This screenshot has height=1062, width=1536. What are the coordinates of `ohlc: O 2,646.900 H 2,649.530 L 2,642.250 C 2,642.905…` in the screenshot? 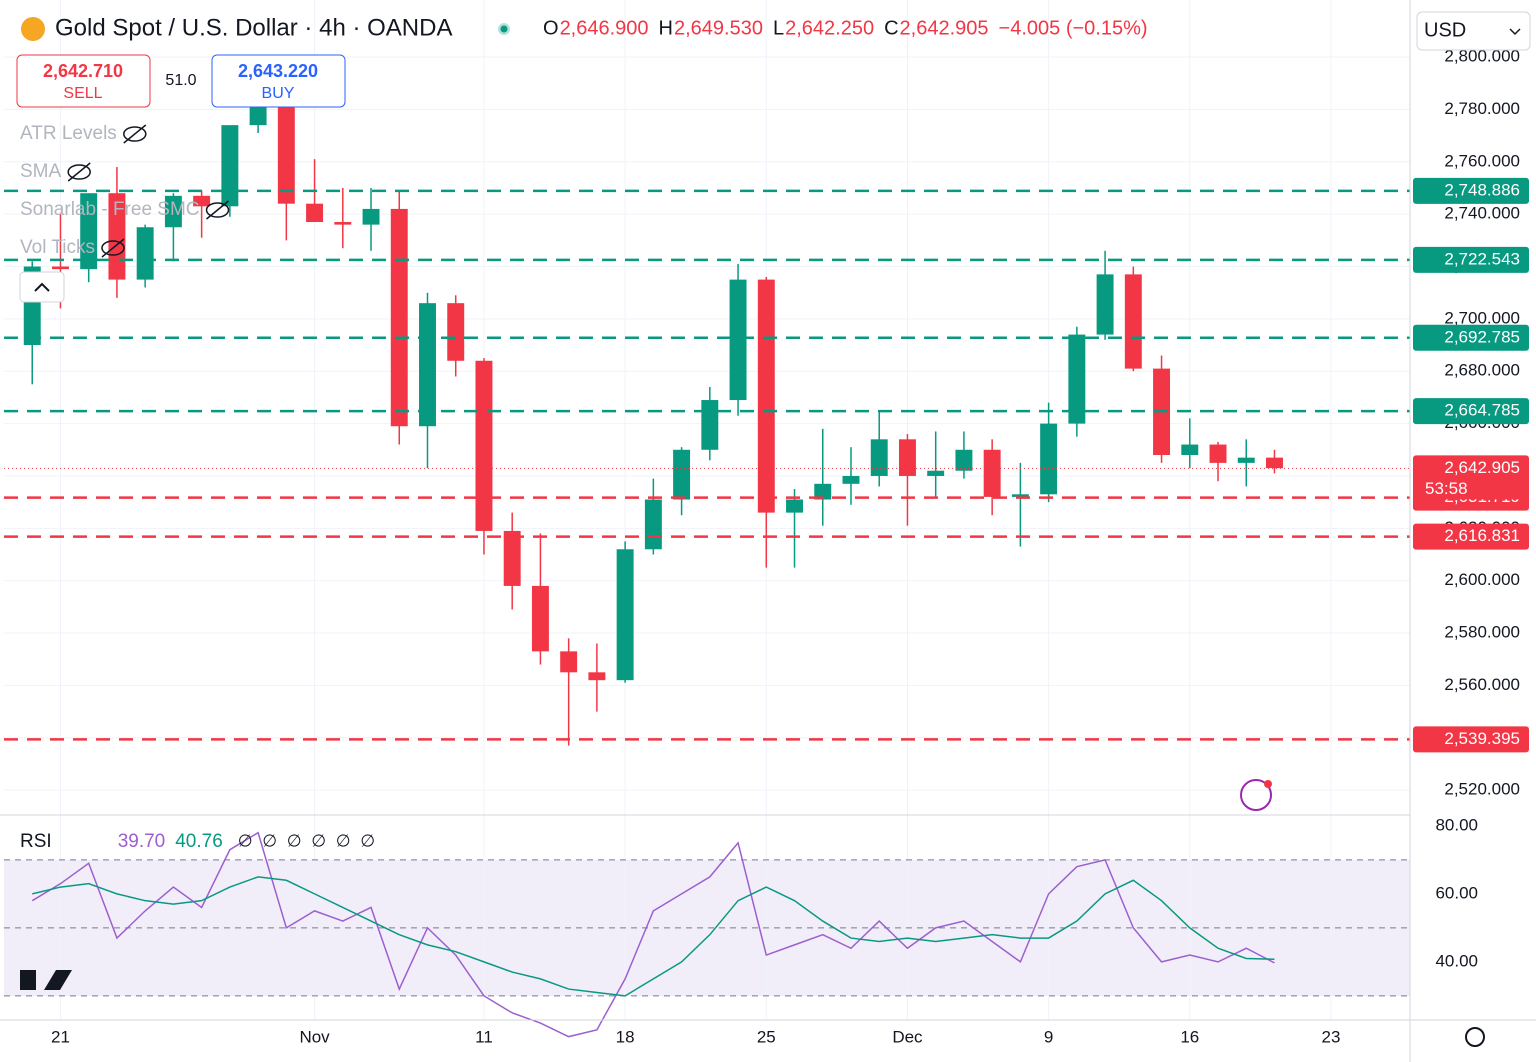 It's located at (845, 28).